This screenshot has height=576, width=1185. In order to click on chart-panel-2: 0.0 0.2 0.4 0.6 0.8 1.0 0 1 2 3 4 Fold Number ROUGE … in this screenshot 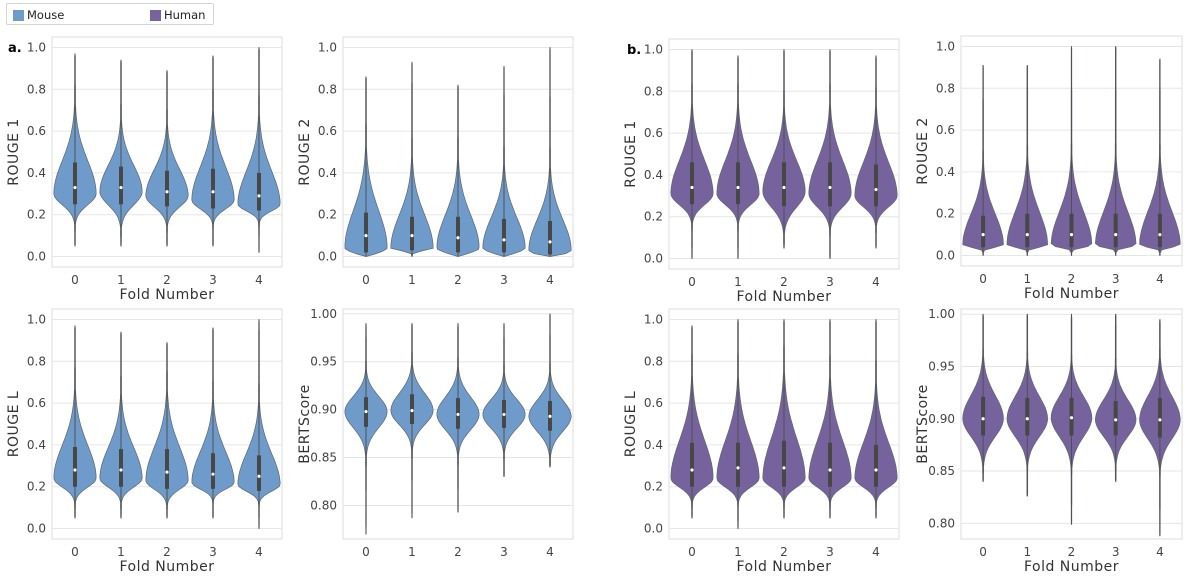, I will do `click(144, 441)`.